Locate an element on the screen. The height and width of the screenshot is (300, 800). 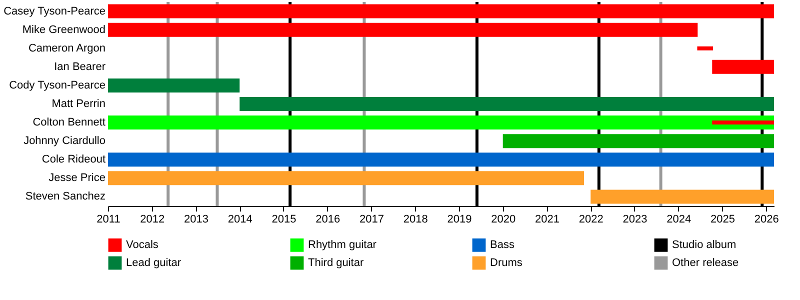
legend-label: Drums is located at coordinates (506, 263).